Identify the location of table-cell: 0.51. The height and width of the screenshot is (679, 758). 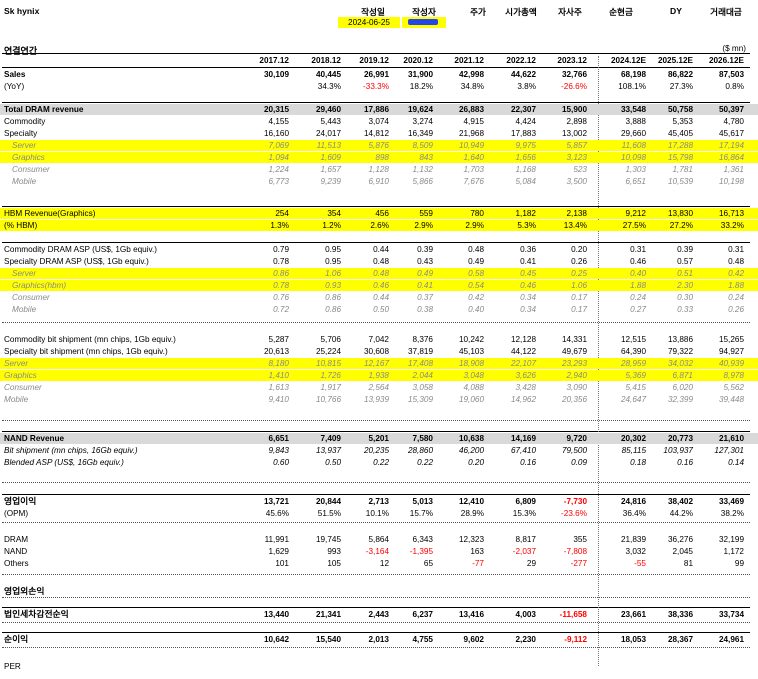
(685, 273).